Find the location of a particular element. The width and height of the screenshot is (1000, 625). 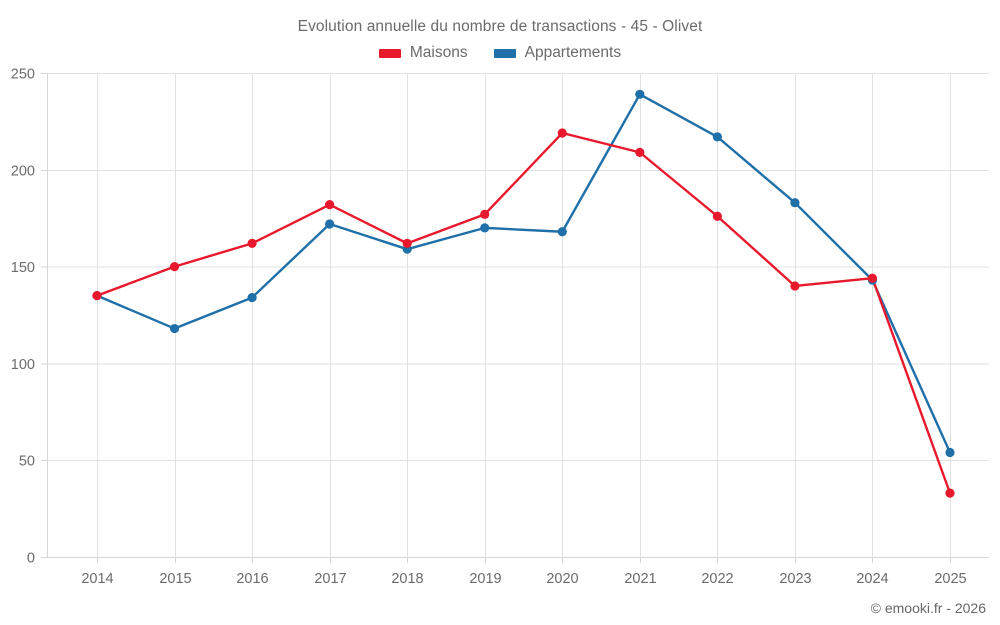

legend-swatch-appartements is located at coordinates (504, 53).